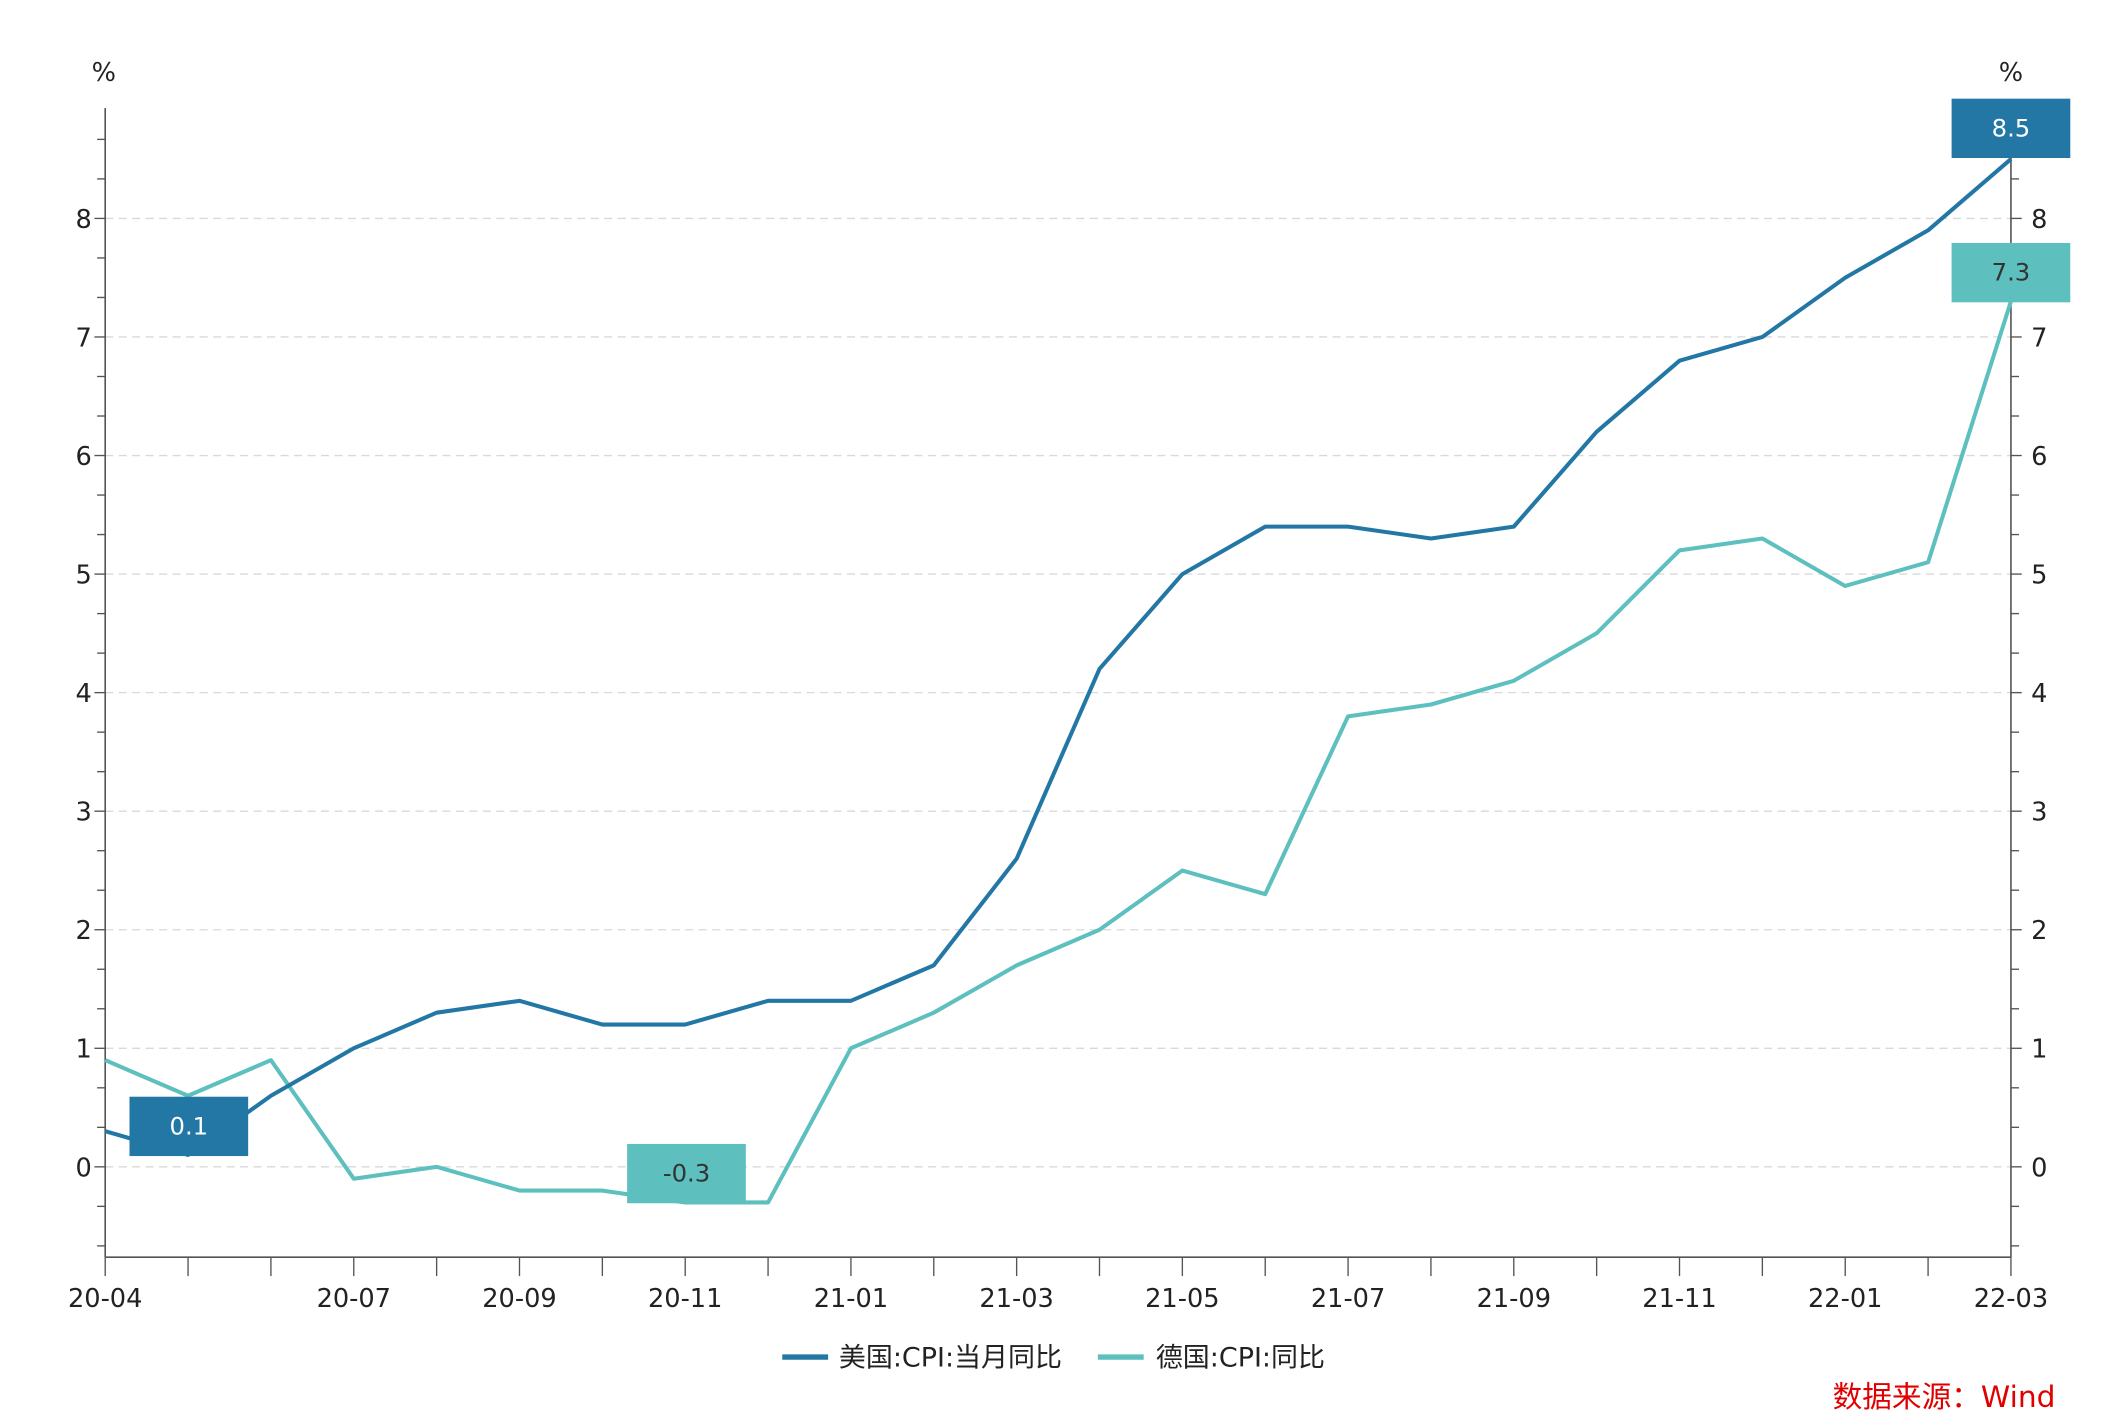 Image resolution: width=2104 pixels, height=1426 pixels. What do you see at coordinates (685, 1299) in the screenshot?
I see `x-tick-label: 20-11` at bounding box center [685, 1299].